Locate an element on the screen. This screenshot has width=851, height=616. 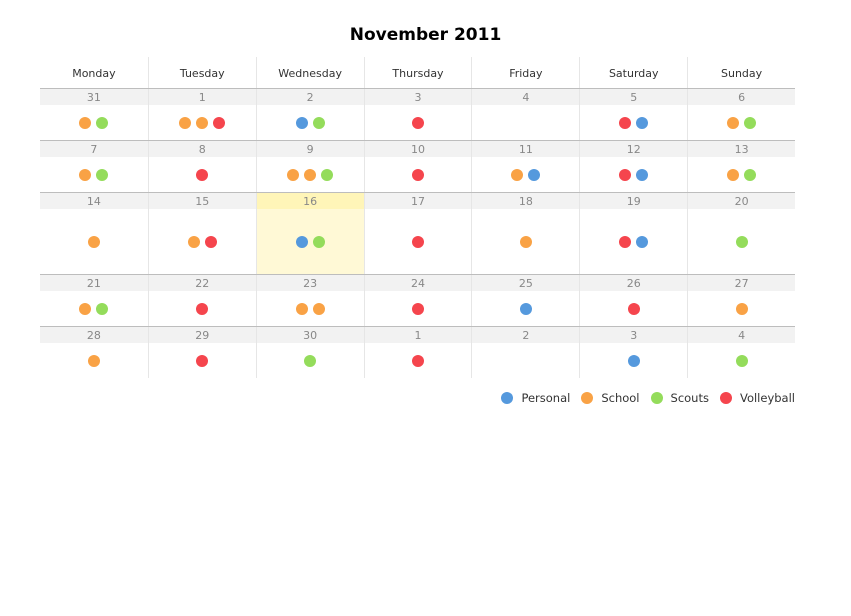
day-cell: 6 is located at coordinates (741, 114).